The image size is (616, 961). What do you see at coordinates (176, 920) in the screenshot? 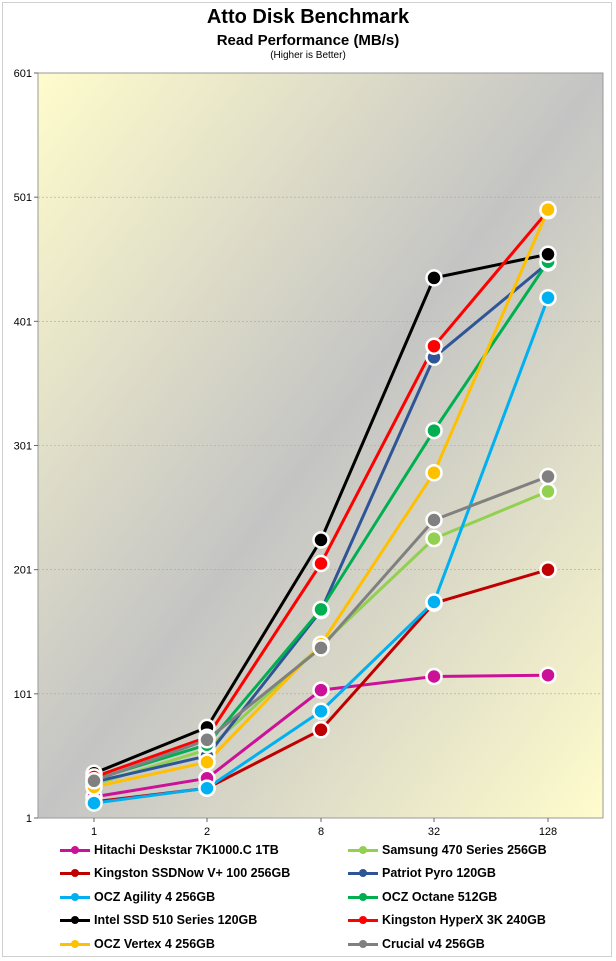
I see `legend-label: Intel SSD 510 Series 120GB` at bounding box center [176, 920].